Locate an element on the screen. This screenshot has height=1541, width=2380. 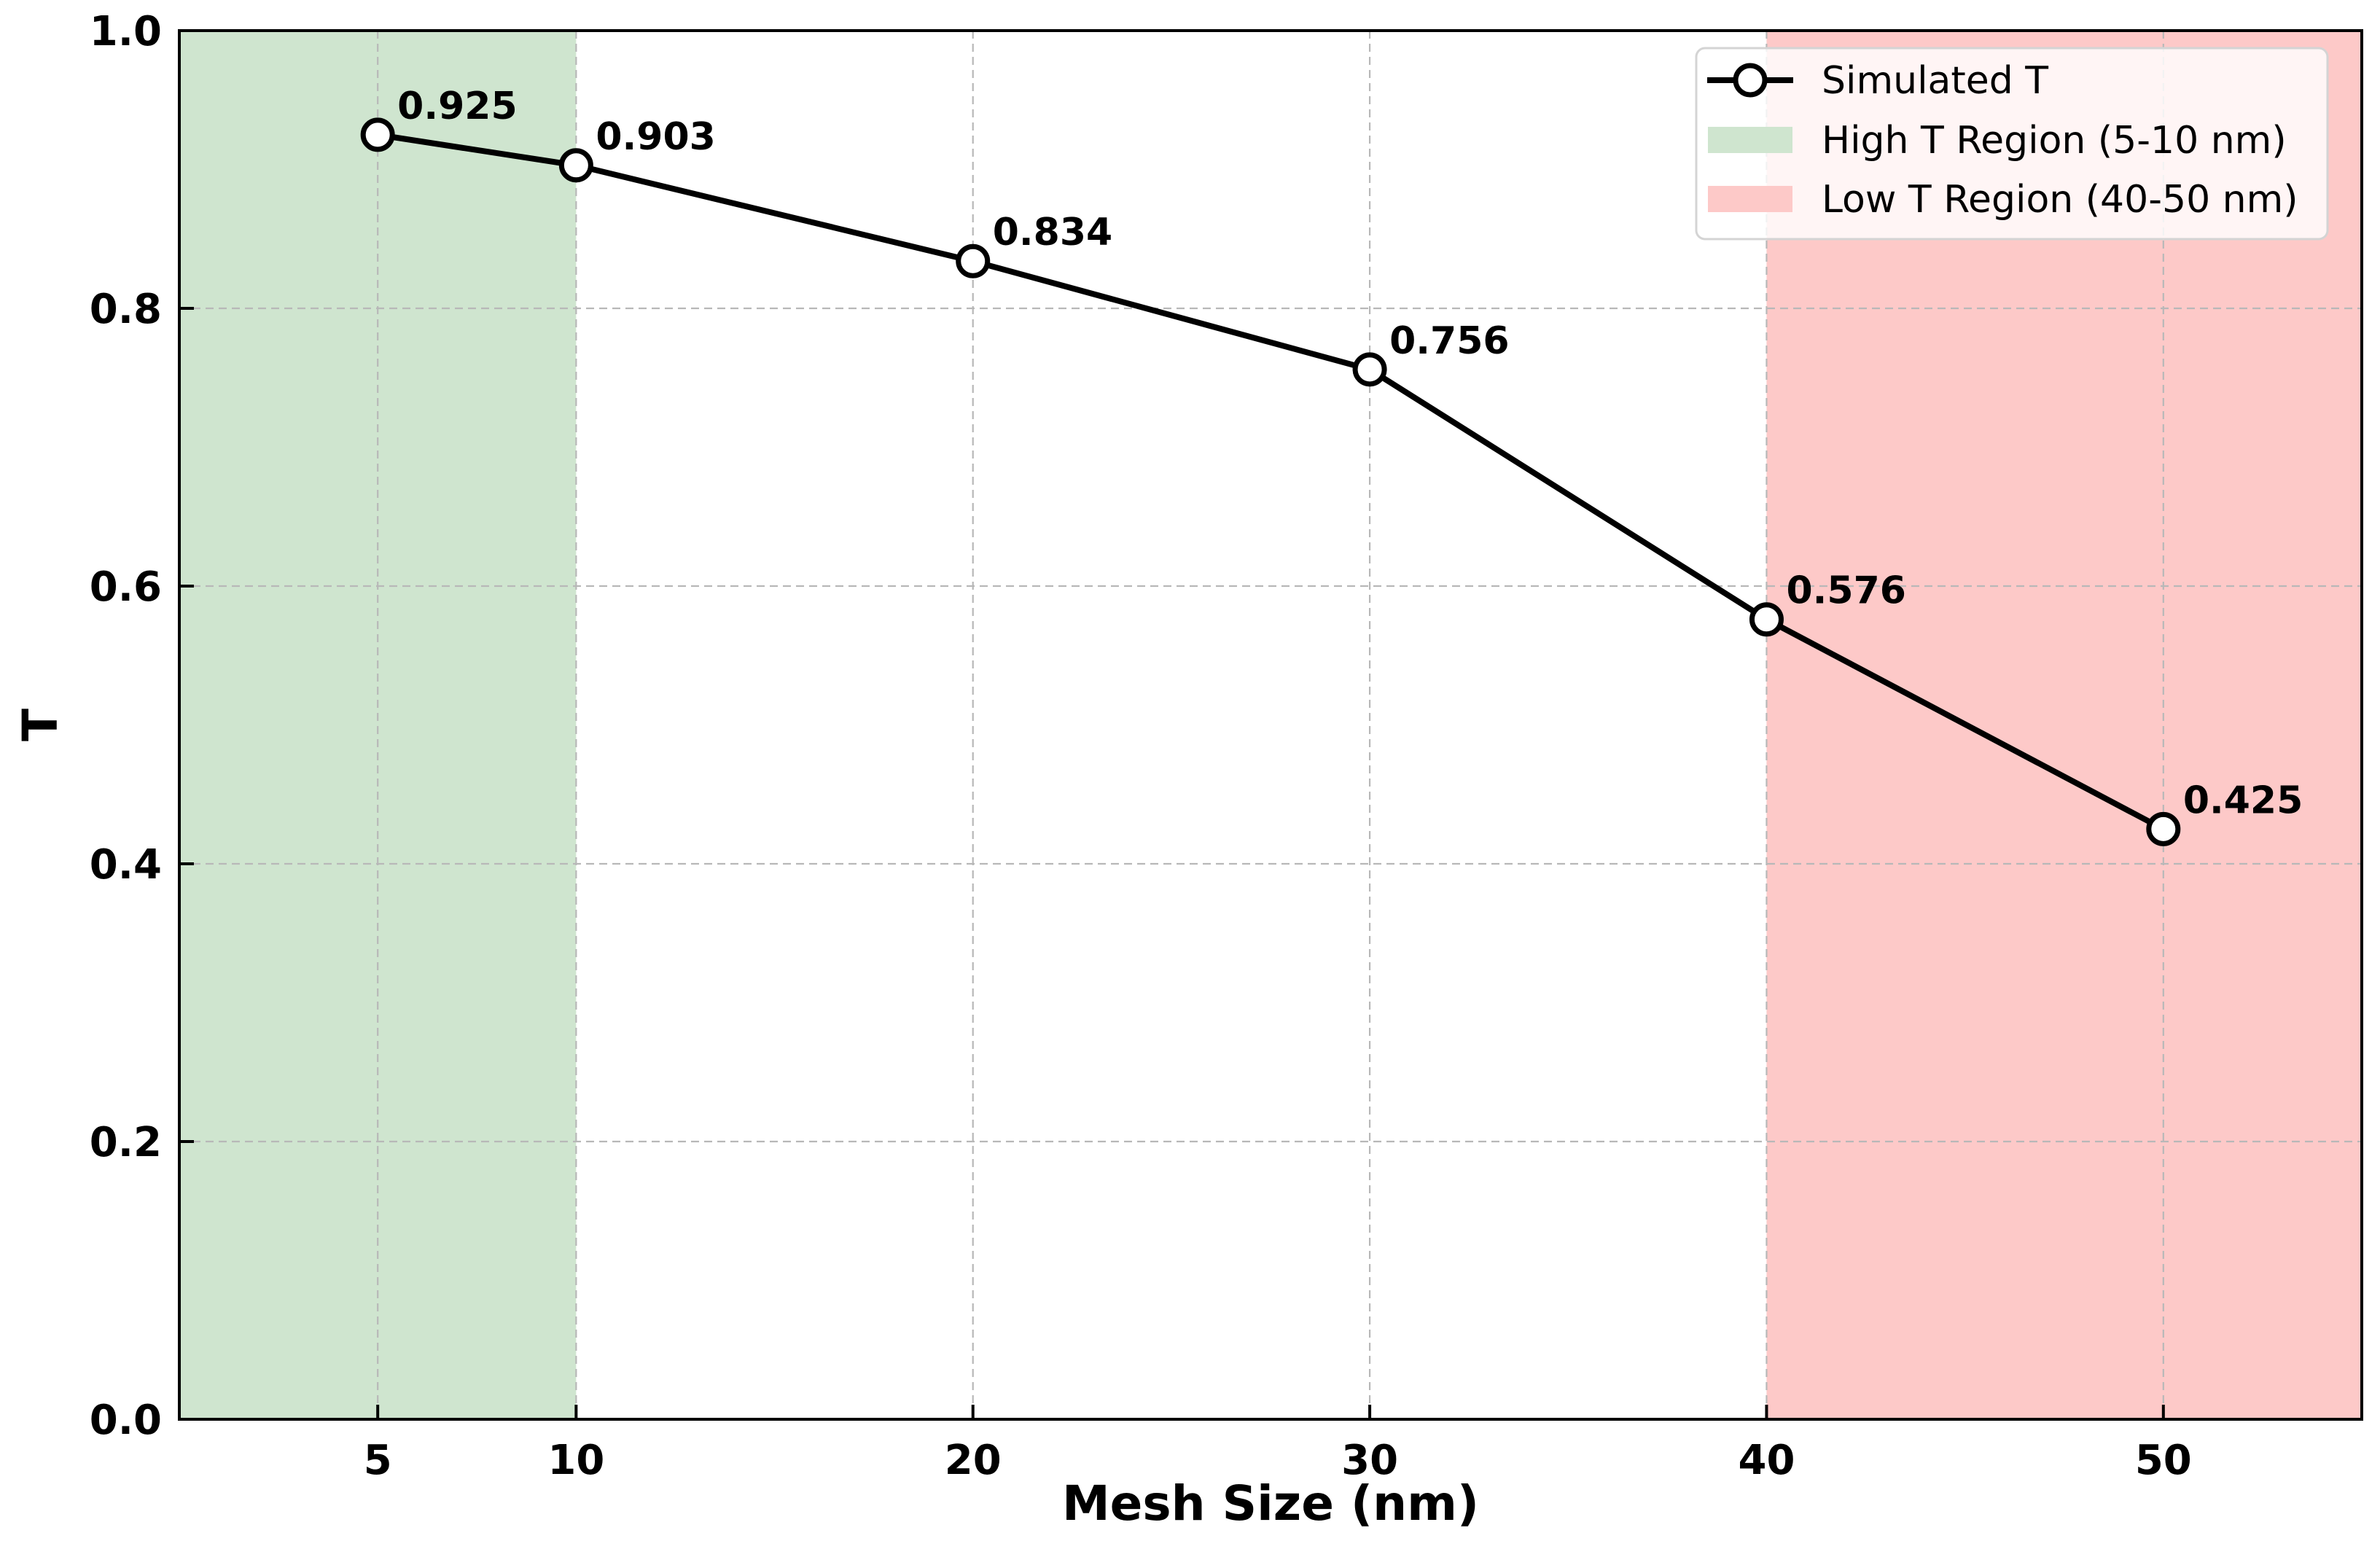
y-tick-label-0.6: 0.6 is located at coordinates (126, 587).